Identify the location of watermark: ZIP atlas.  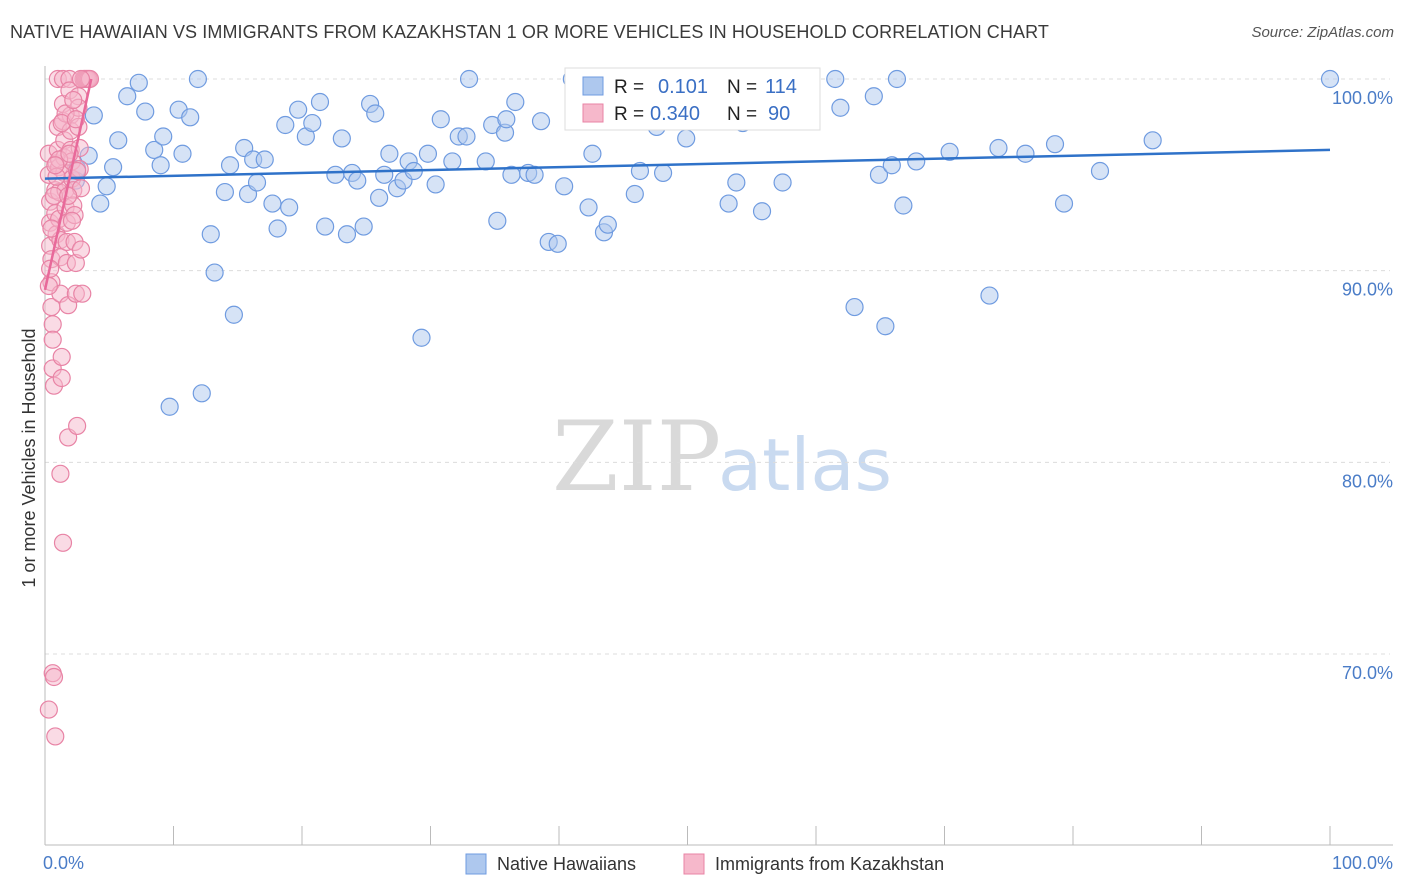
(722, 457).